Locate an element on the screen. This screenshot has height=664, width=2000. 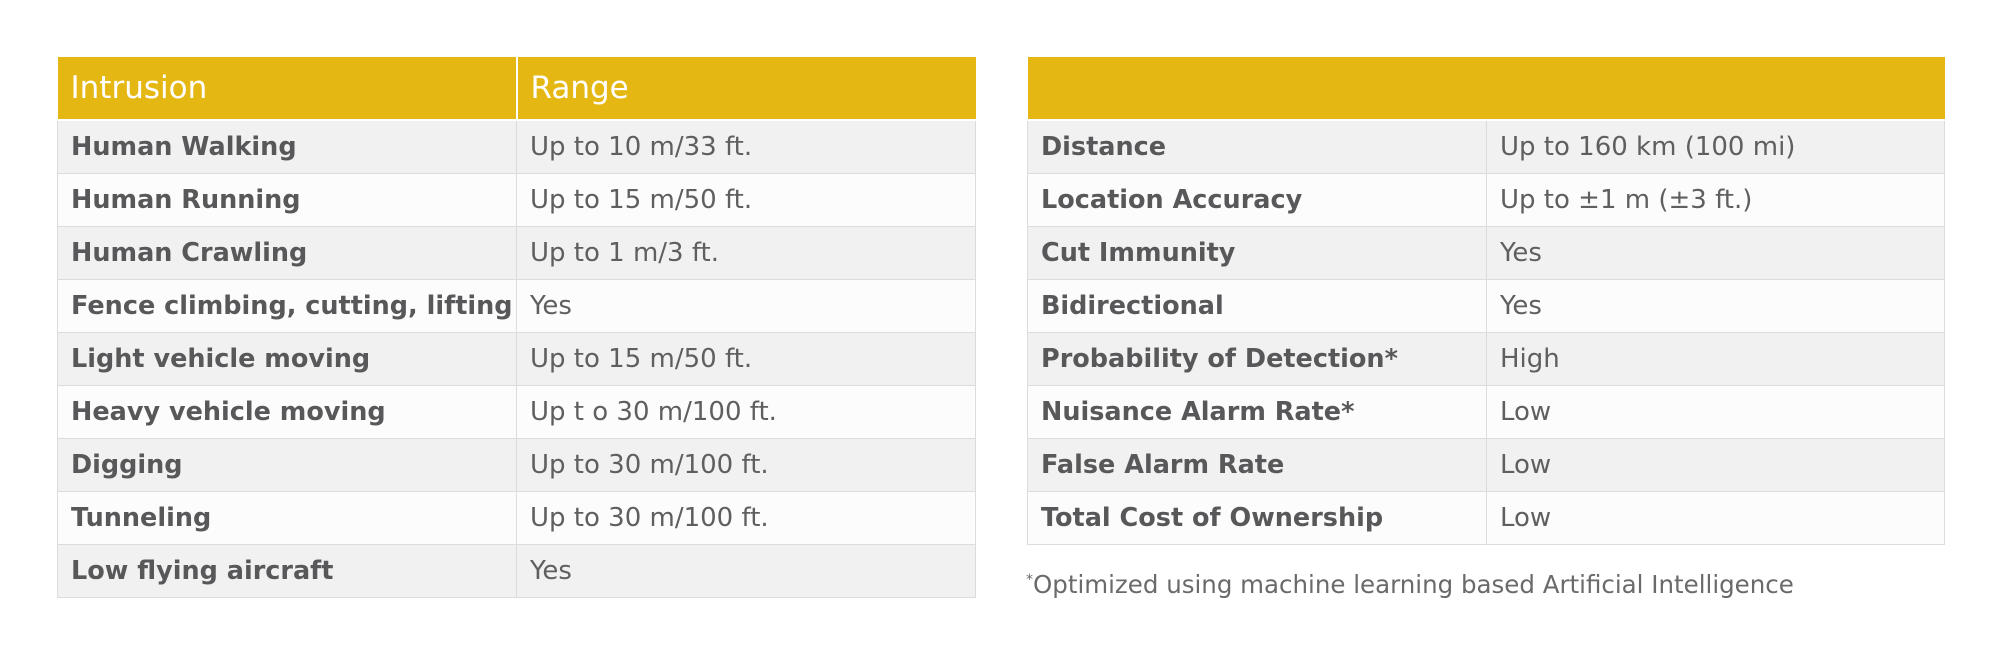
header-bar is located at coordinates (1486, 89).